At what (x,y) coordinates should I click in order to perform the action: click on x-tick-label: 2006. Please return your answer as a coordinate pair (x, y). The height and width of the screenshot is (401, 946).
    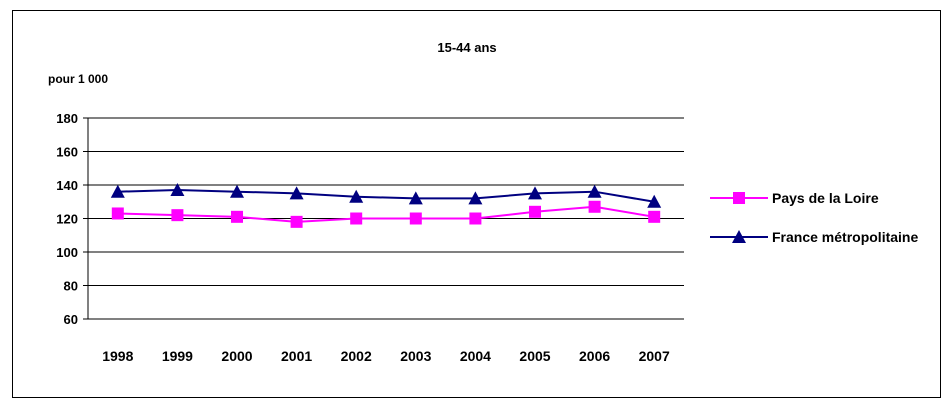
    Looking at the image, I should click on (594, 356).